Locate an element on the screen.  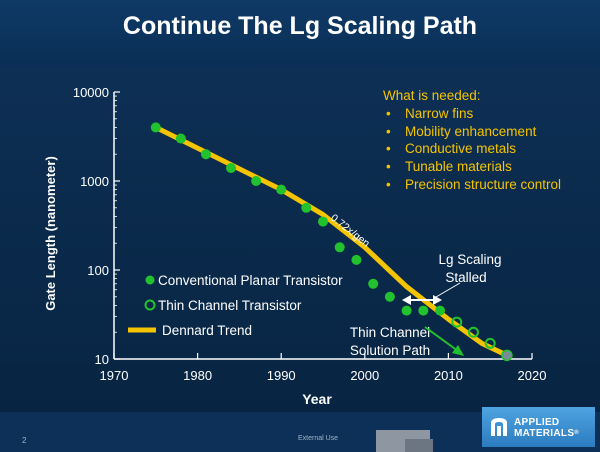
requirements-heading: What is needed: is located at coordinates (432, 95).